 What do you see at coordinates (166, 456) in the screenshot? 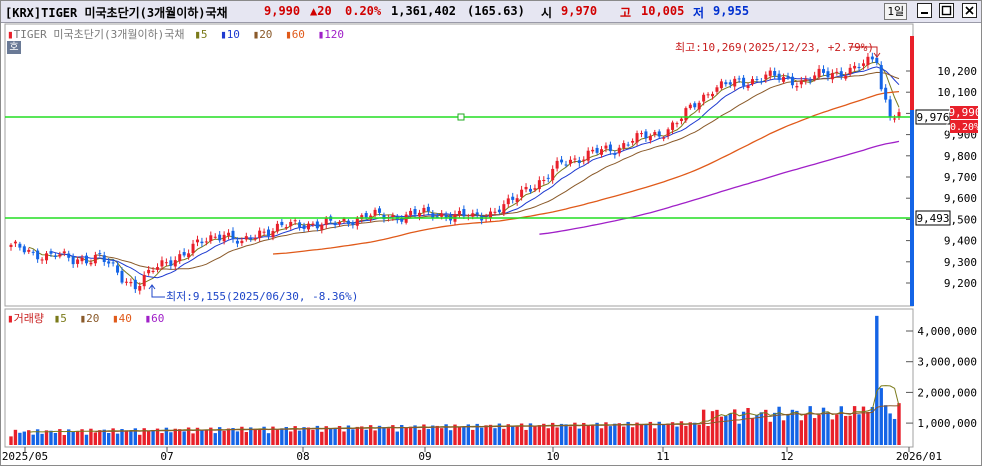
I see `date-tick-label: 07` at bounding box center [166, 456].